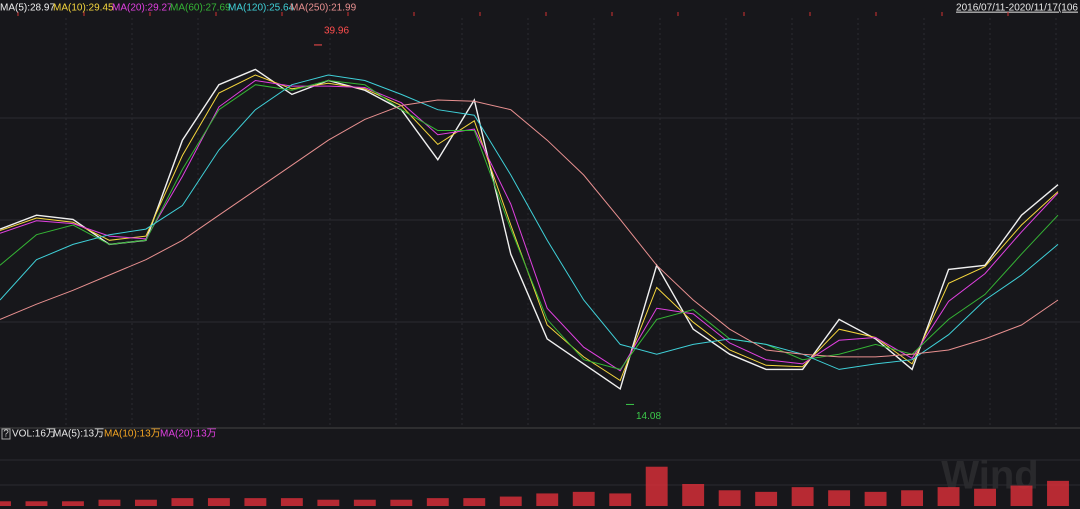  I want to click on help-box, so click(6, 434).